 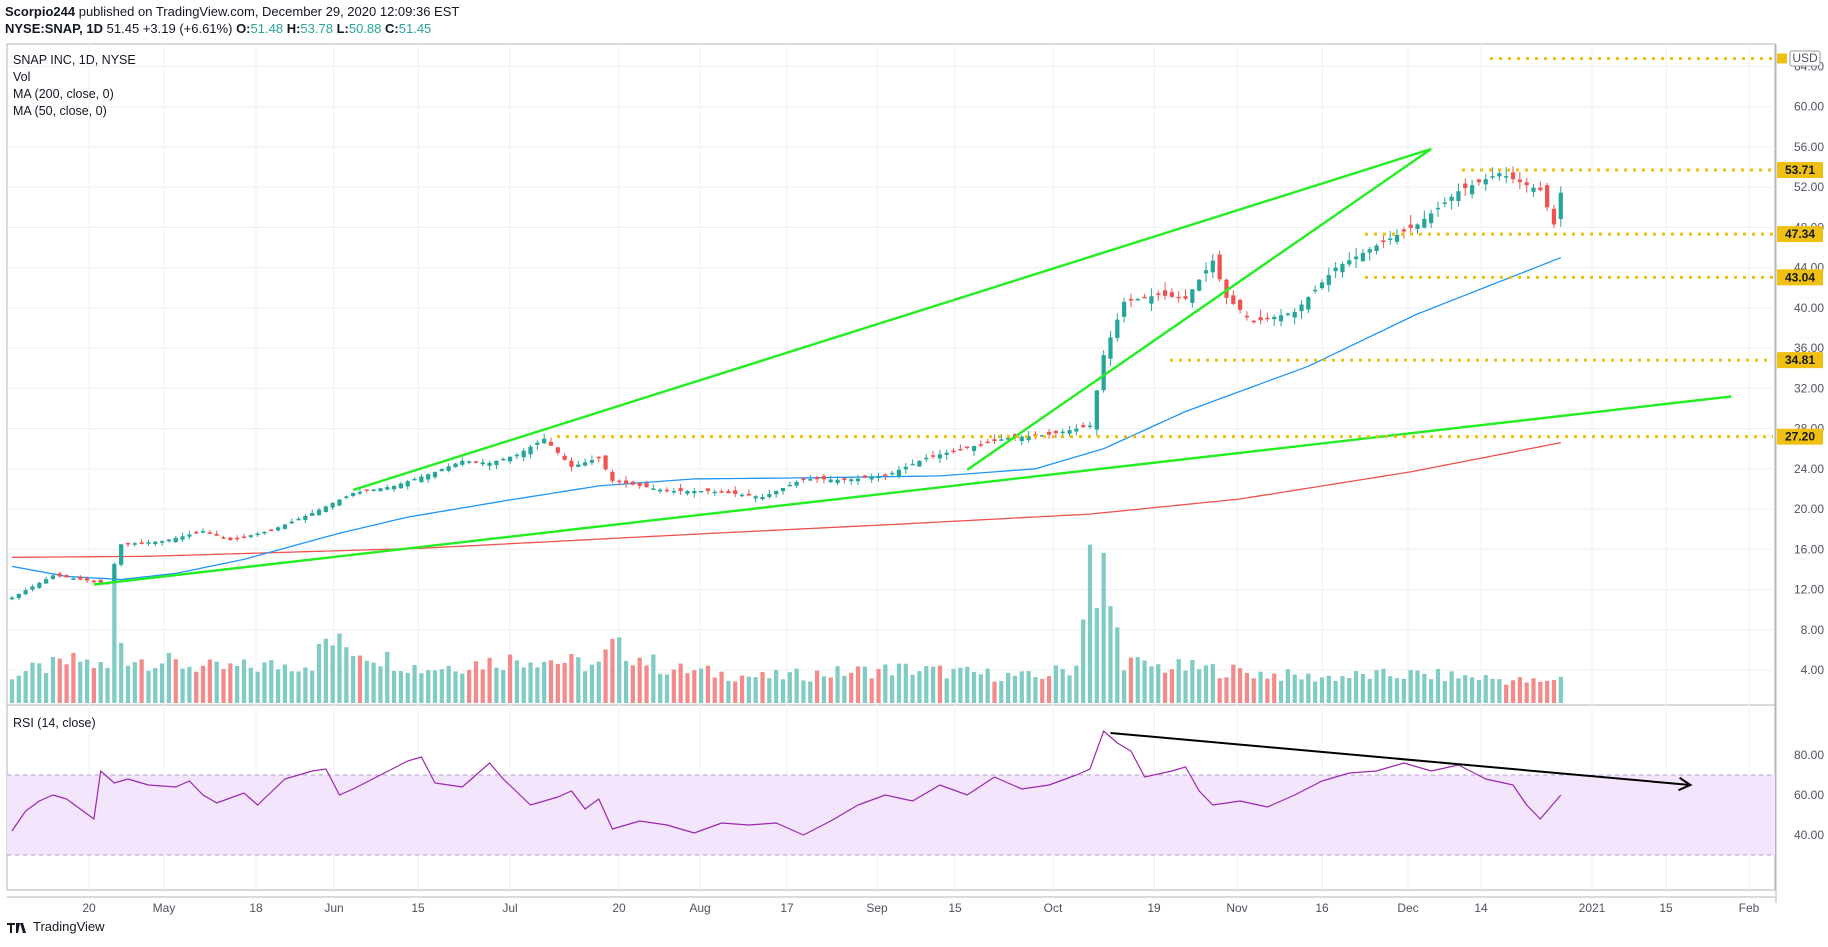 I want to click on tradingview-logo: TradingView, so click(x=55, y=926).